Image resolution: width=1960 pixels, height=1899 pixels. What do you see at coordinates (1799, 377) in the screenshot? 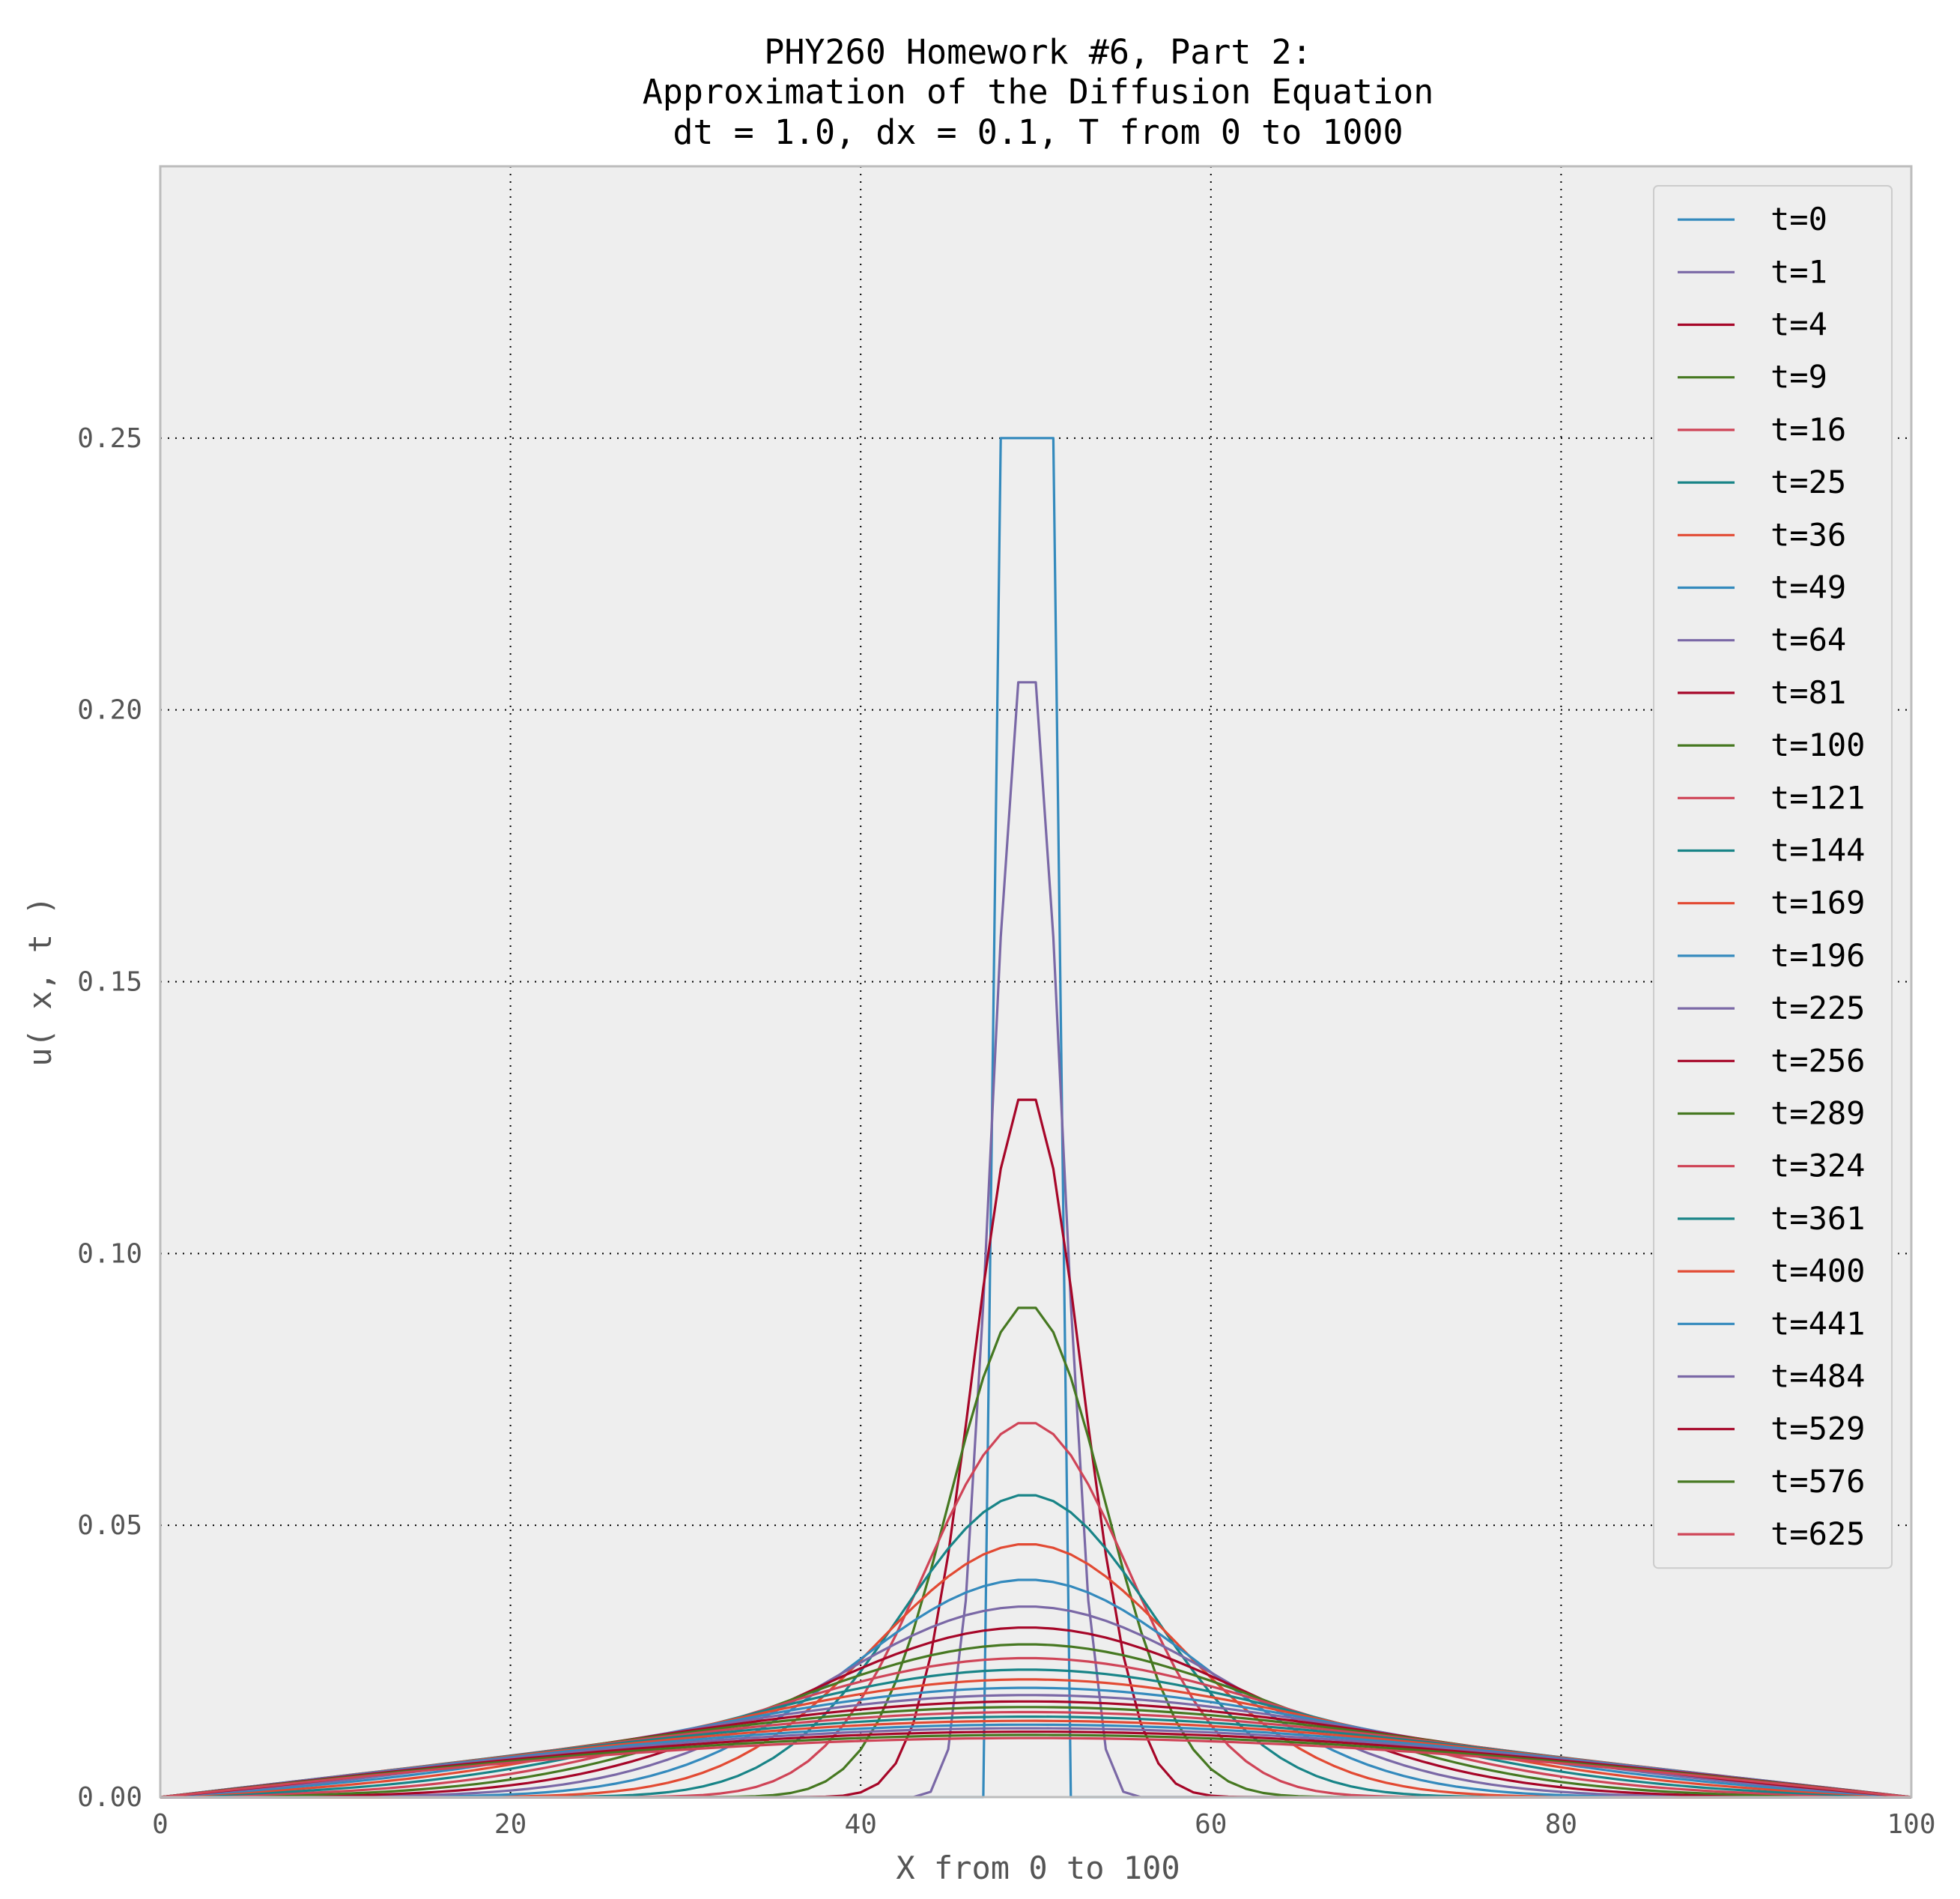
I see `legend-label: t=9` at bounding box center [1799, 377].